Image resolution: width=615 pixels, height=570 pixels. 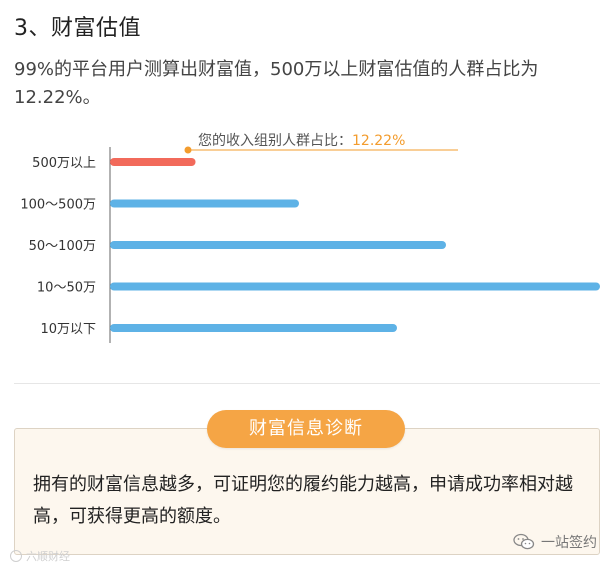 I want to click on category-label-3: 10～50万, so click(x=66, y=288).